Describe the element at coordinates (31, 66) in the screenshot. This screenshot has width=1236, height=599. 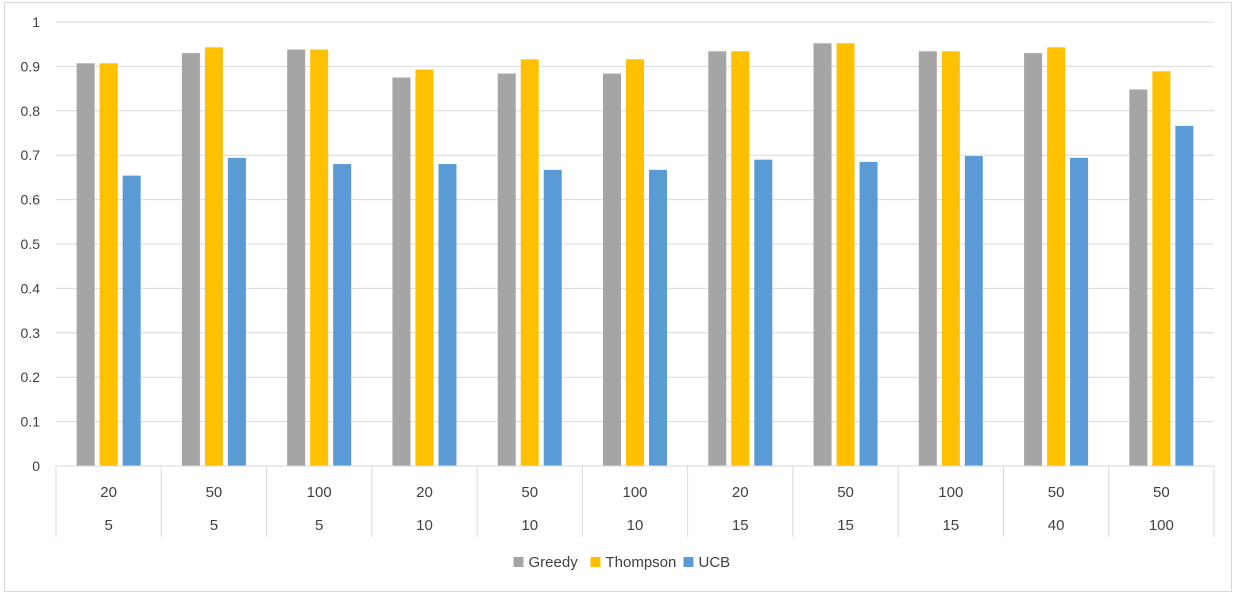
I see `y-tick-label: 0.9` at that location.